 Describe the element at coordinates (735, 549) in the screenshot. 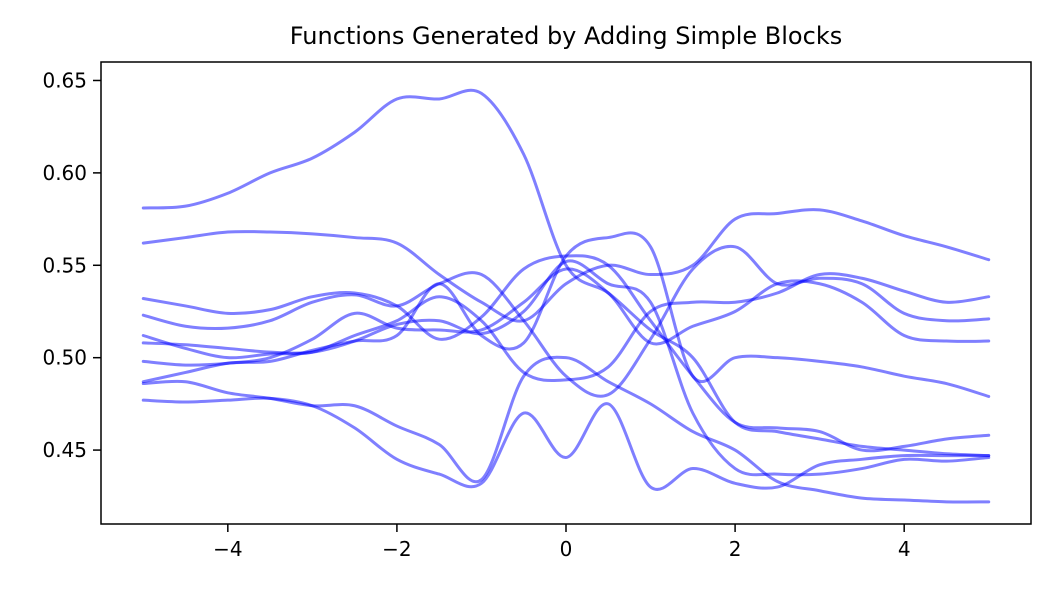

I see `x-tick-label: 2` at that location.